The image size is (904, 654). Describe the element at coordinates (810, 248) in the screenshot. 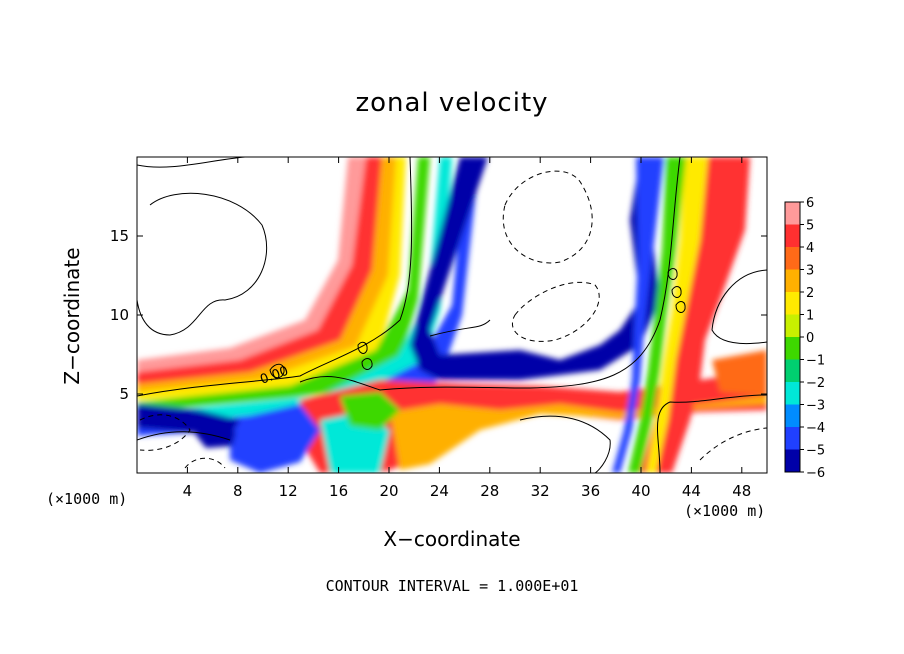

I see `colorbar-label: 4` at that location.